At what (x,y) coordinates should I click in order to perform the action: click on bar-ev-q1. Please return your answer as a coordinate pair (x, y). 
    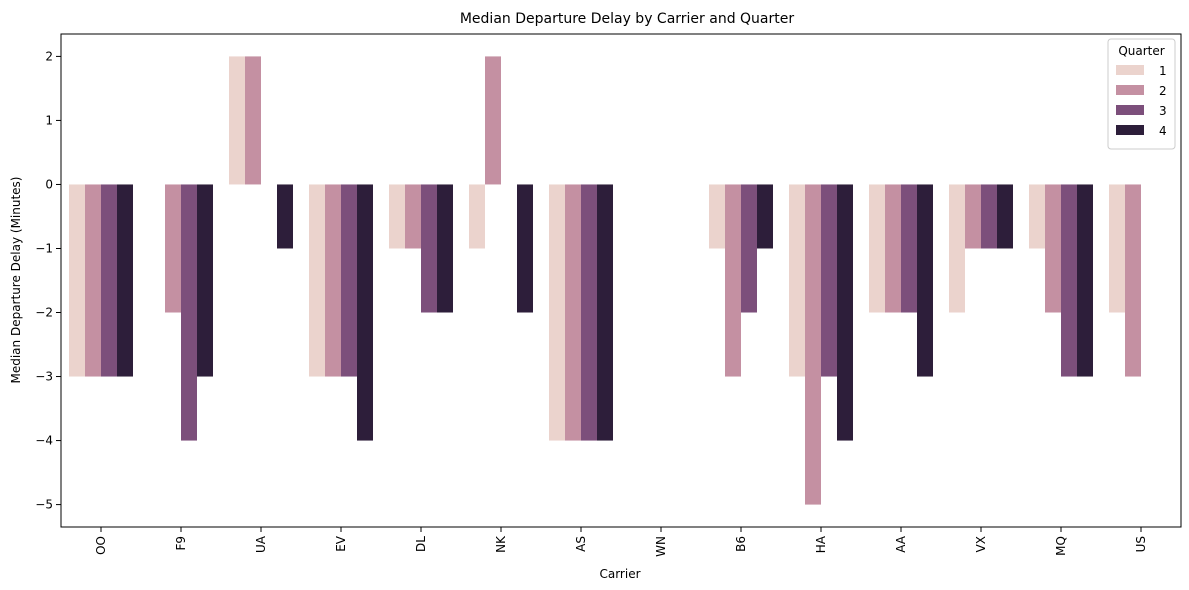
    Looking at the image, I should click on (317, 280).